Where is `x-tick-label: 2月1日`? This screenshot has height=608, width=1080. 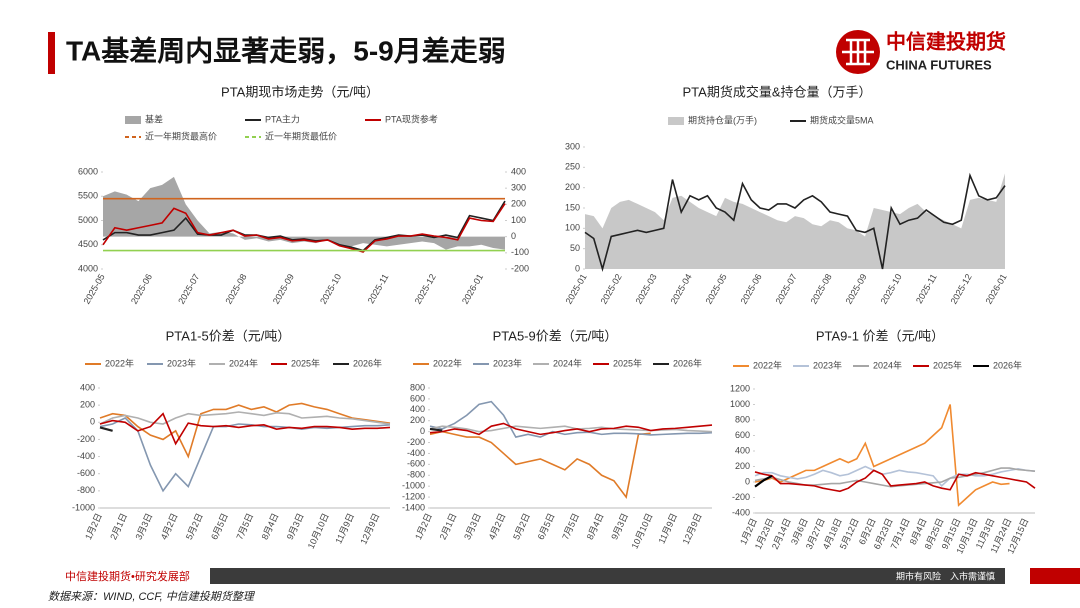
x-tick-label: 2月1日 is located at coordinates (448, 527).